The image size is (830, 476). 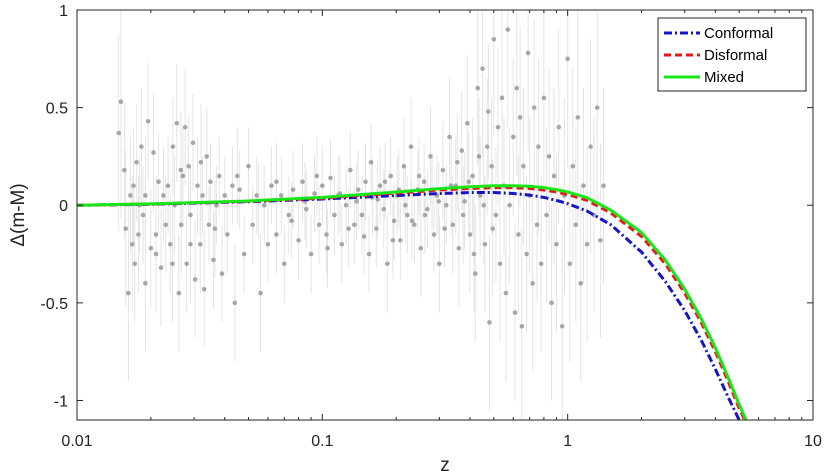 I want to click on y-tick-label: 0, so click(x=63, y=206).